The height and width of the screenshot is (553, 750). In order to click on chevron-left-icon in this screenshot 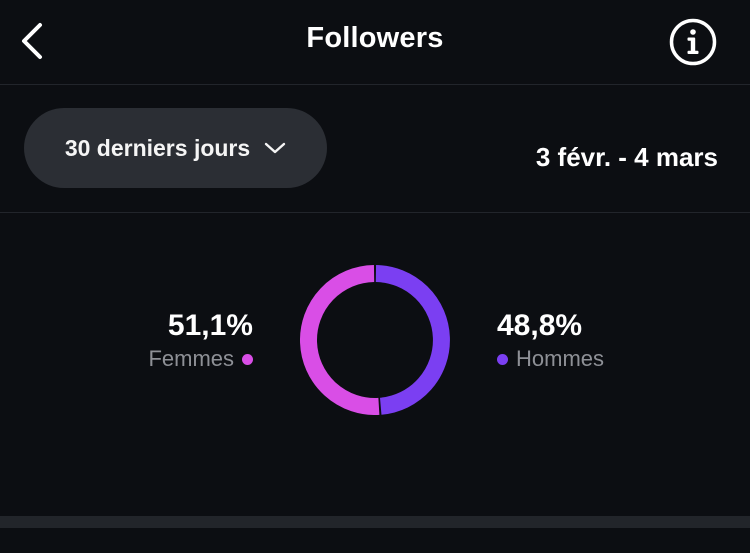, I will do `click(32, 41)`.